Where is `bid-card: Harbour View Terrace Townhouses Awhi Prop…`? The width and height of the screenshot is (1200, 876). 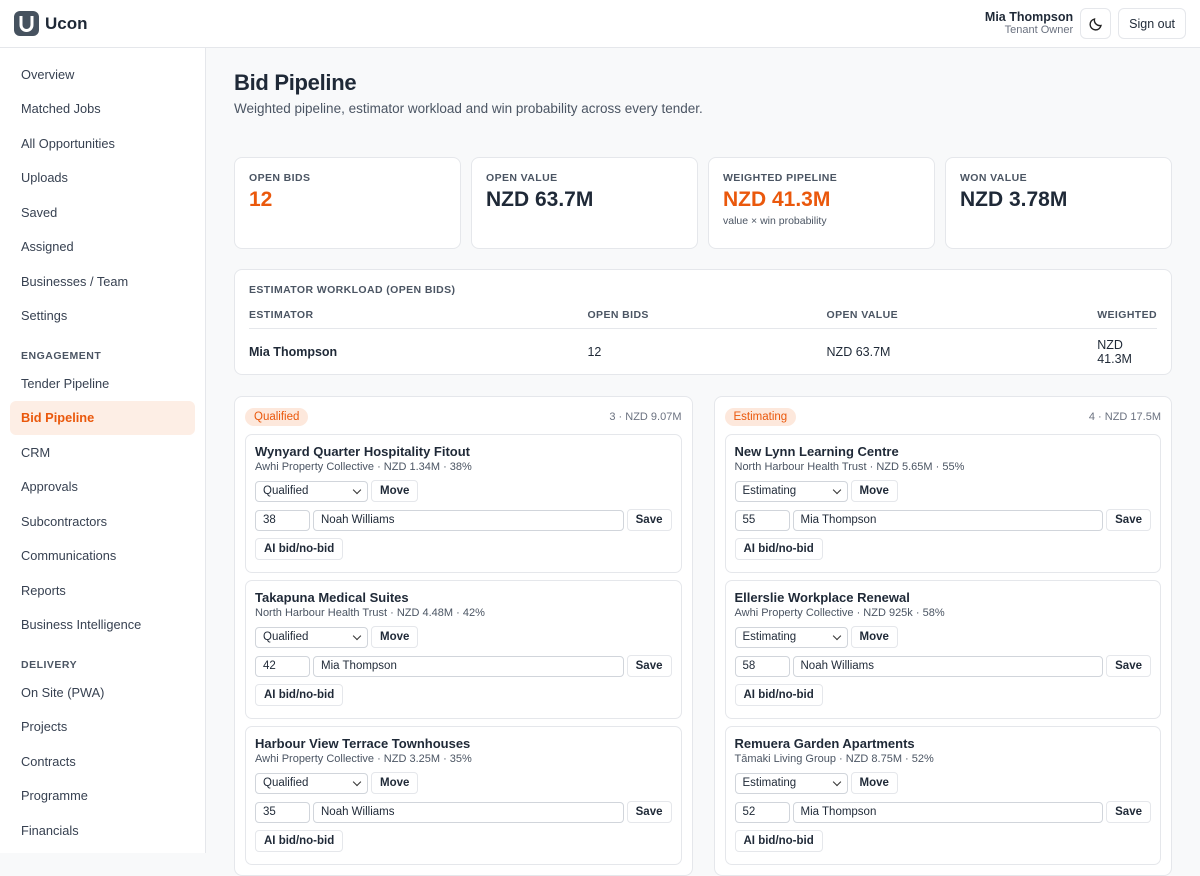
bid-card: Harbour View Terrace Townhouses Awhi Prop… is located at coordinates (463, 795).